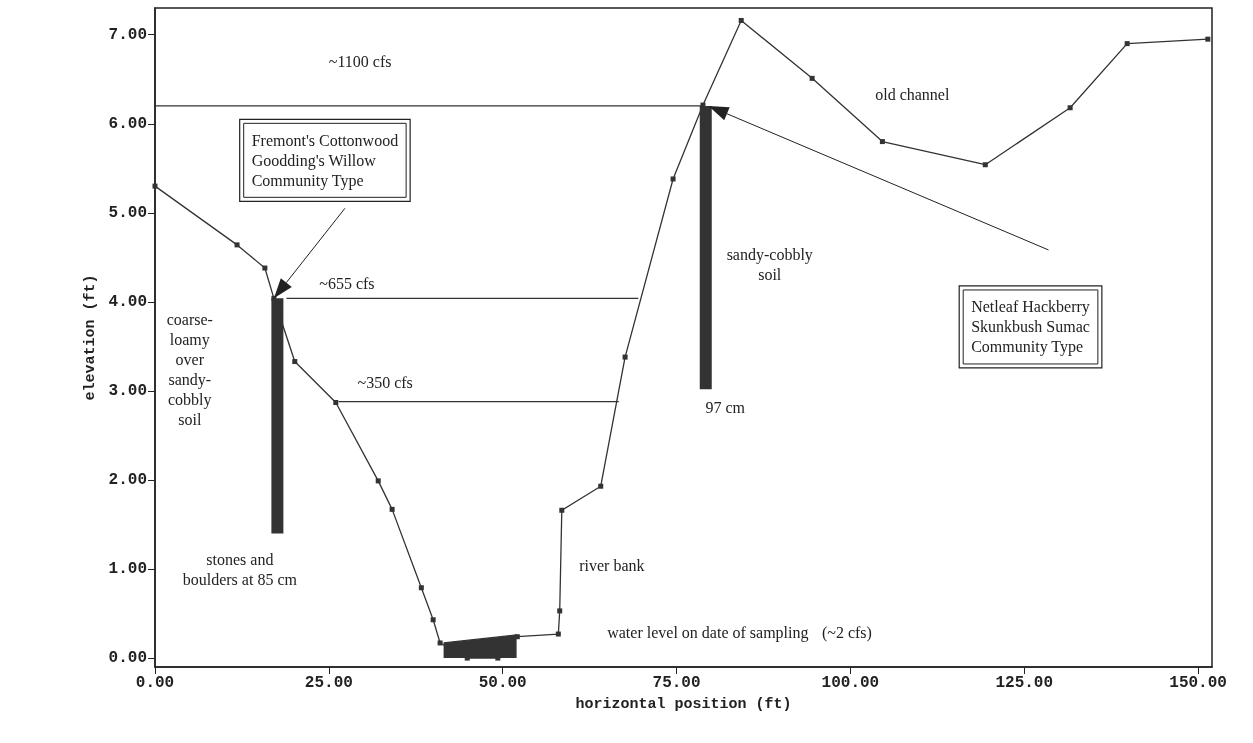 This screenshot has width=1253, height=743. Describe the element at coordinates (846, 632) in the screenshot. I see `annotation: (~2 cfs)` at that location.